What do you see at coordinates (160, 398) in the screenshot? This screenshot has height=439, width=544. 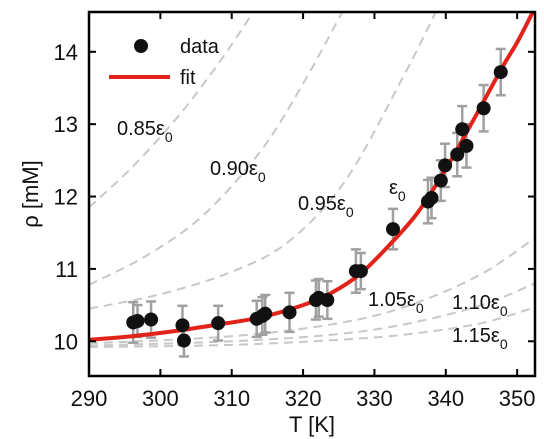 I see `x-tick-label: 300` at bounding box center [160, 398].